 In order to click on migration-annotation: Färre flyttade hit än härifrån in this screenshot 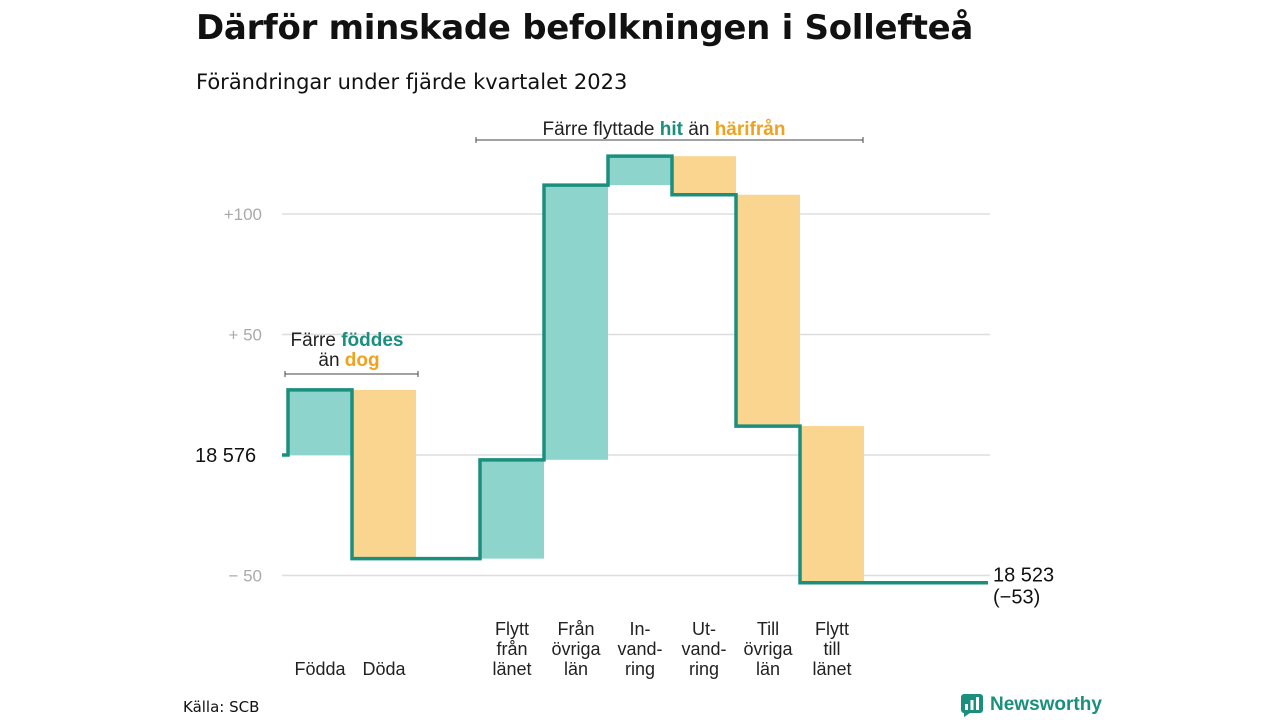, I will do `click(664, 129)`.